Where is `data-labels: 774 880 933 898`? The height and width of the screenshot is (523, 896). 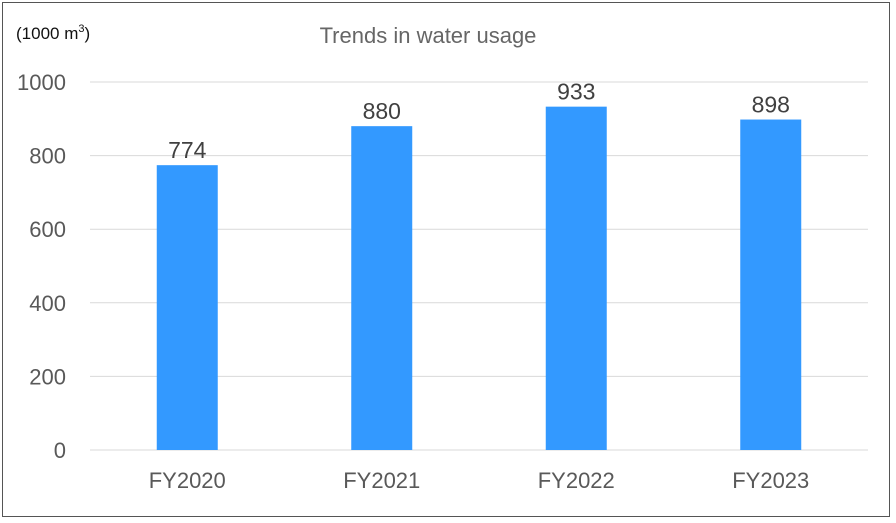 data-labels: 774 880 933 898 is located at coordinates (479, 121).